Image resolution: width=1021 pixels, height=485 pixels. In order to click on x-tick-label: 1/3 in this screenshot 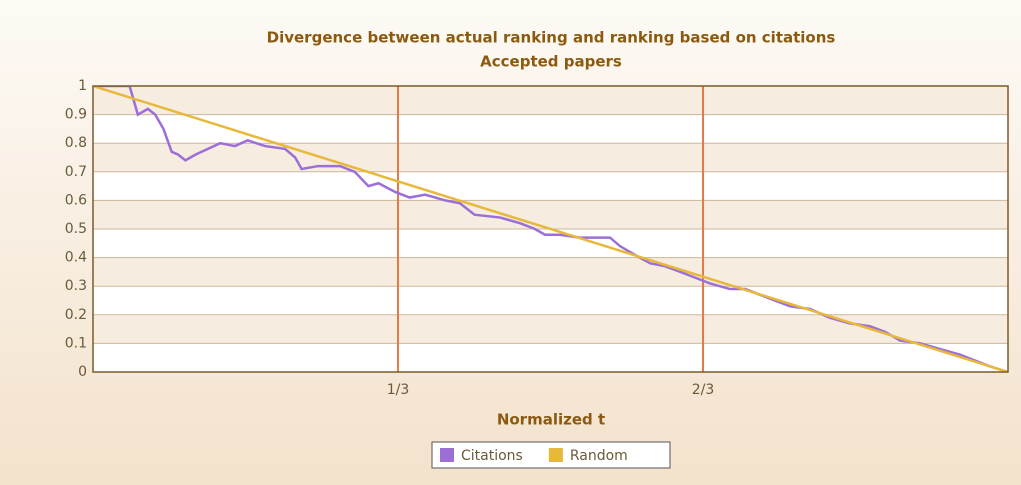, I will do `click(398, 390)`.